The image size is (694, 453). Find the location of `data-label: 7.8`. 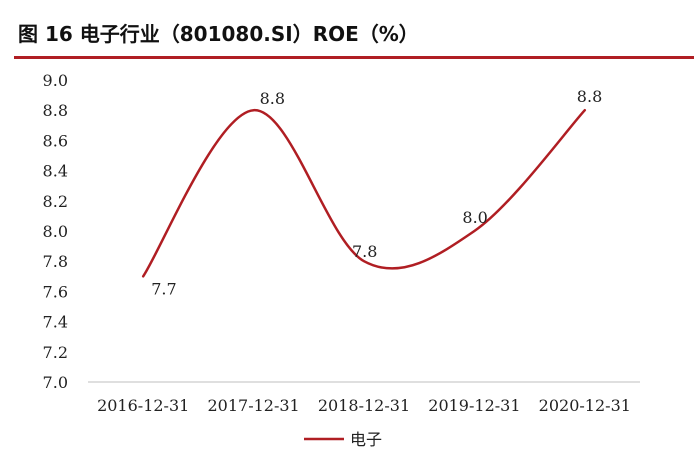

data-label: 7.8 is located at coordinates (364, 251).